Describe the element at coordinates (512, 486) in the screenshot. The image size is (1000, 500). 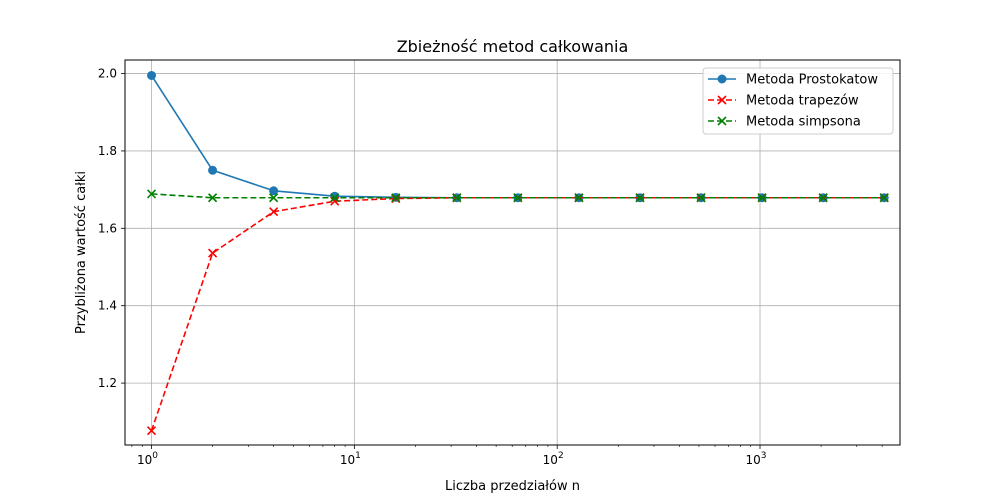
I see `x-axis-label: Liczba przedziałów n` at that location.